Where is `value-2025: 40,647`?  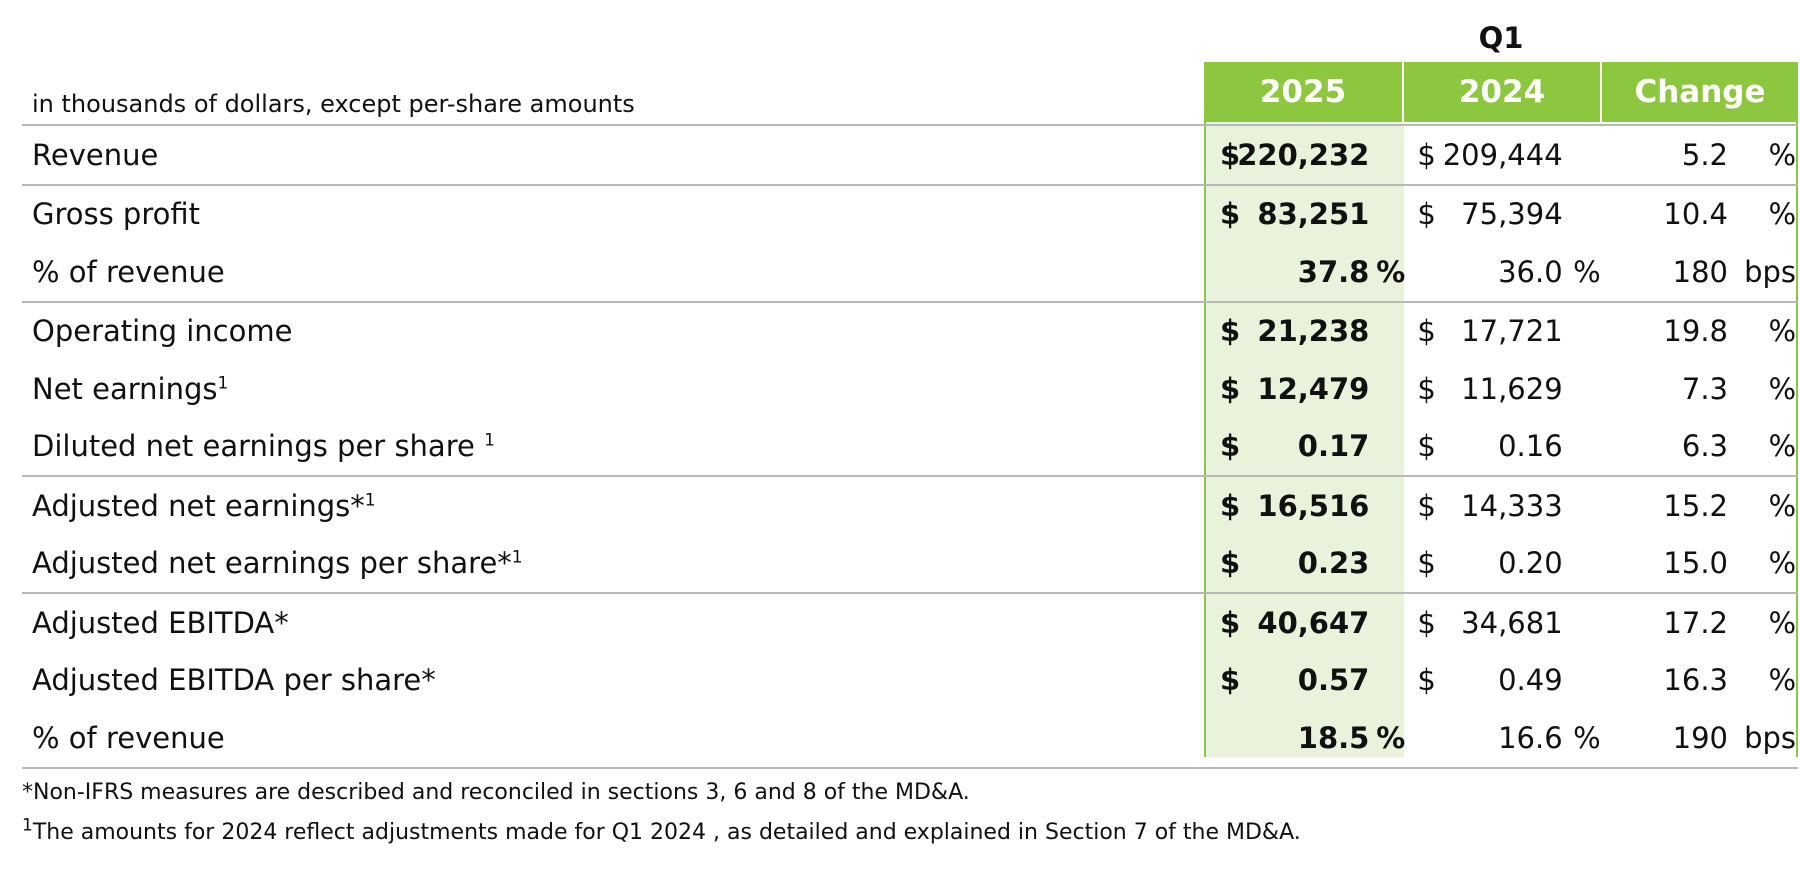
value-2025: 40,647 is located at coordinates (1313, 622).